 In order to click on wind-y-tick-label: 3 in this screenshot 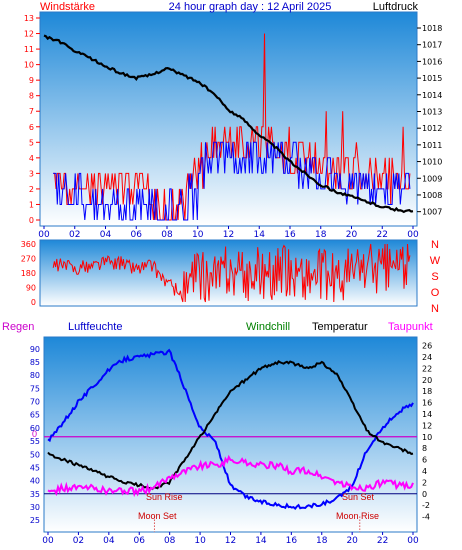, I will do `click(31, 173)`.